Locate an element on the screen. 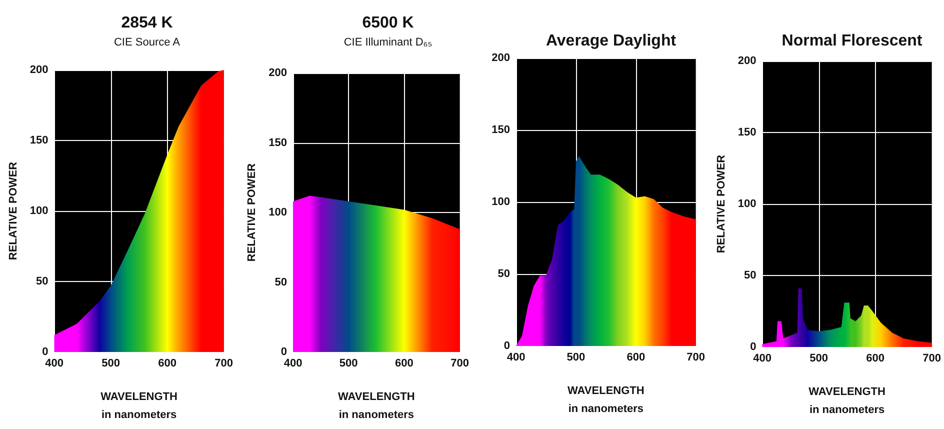 This screenshot has width=944, height=429. chart-title: 2854 K is located at coordinates (147, 23).